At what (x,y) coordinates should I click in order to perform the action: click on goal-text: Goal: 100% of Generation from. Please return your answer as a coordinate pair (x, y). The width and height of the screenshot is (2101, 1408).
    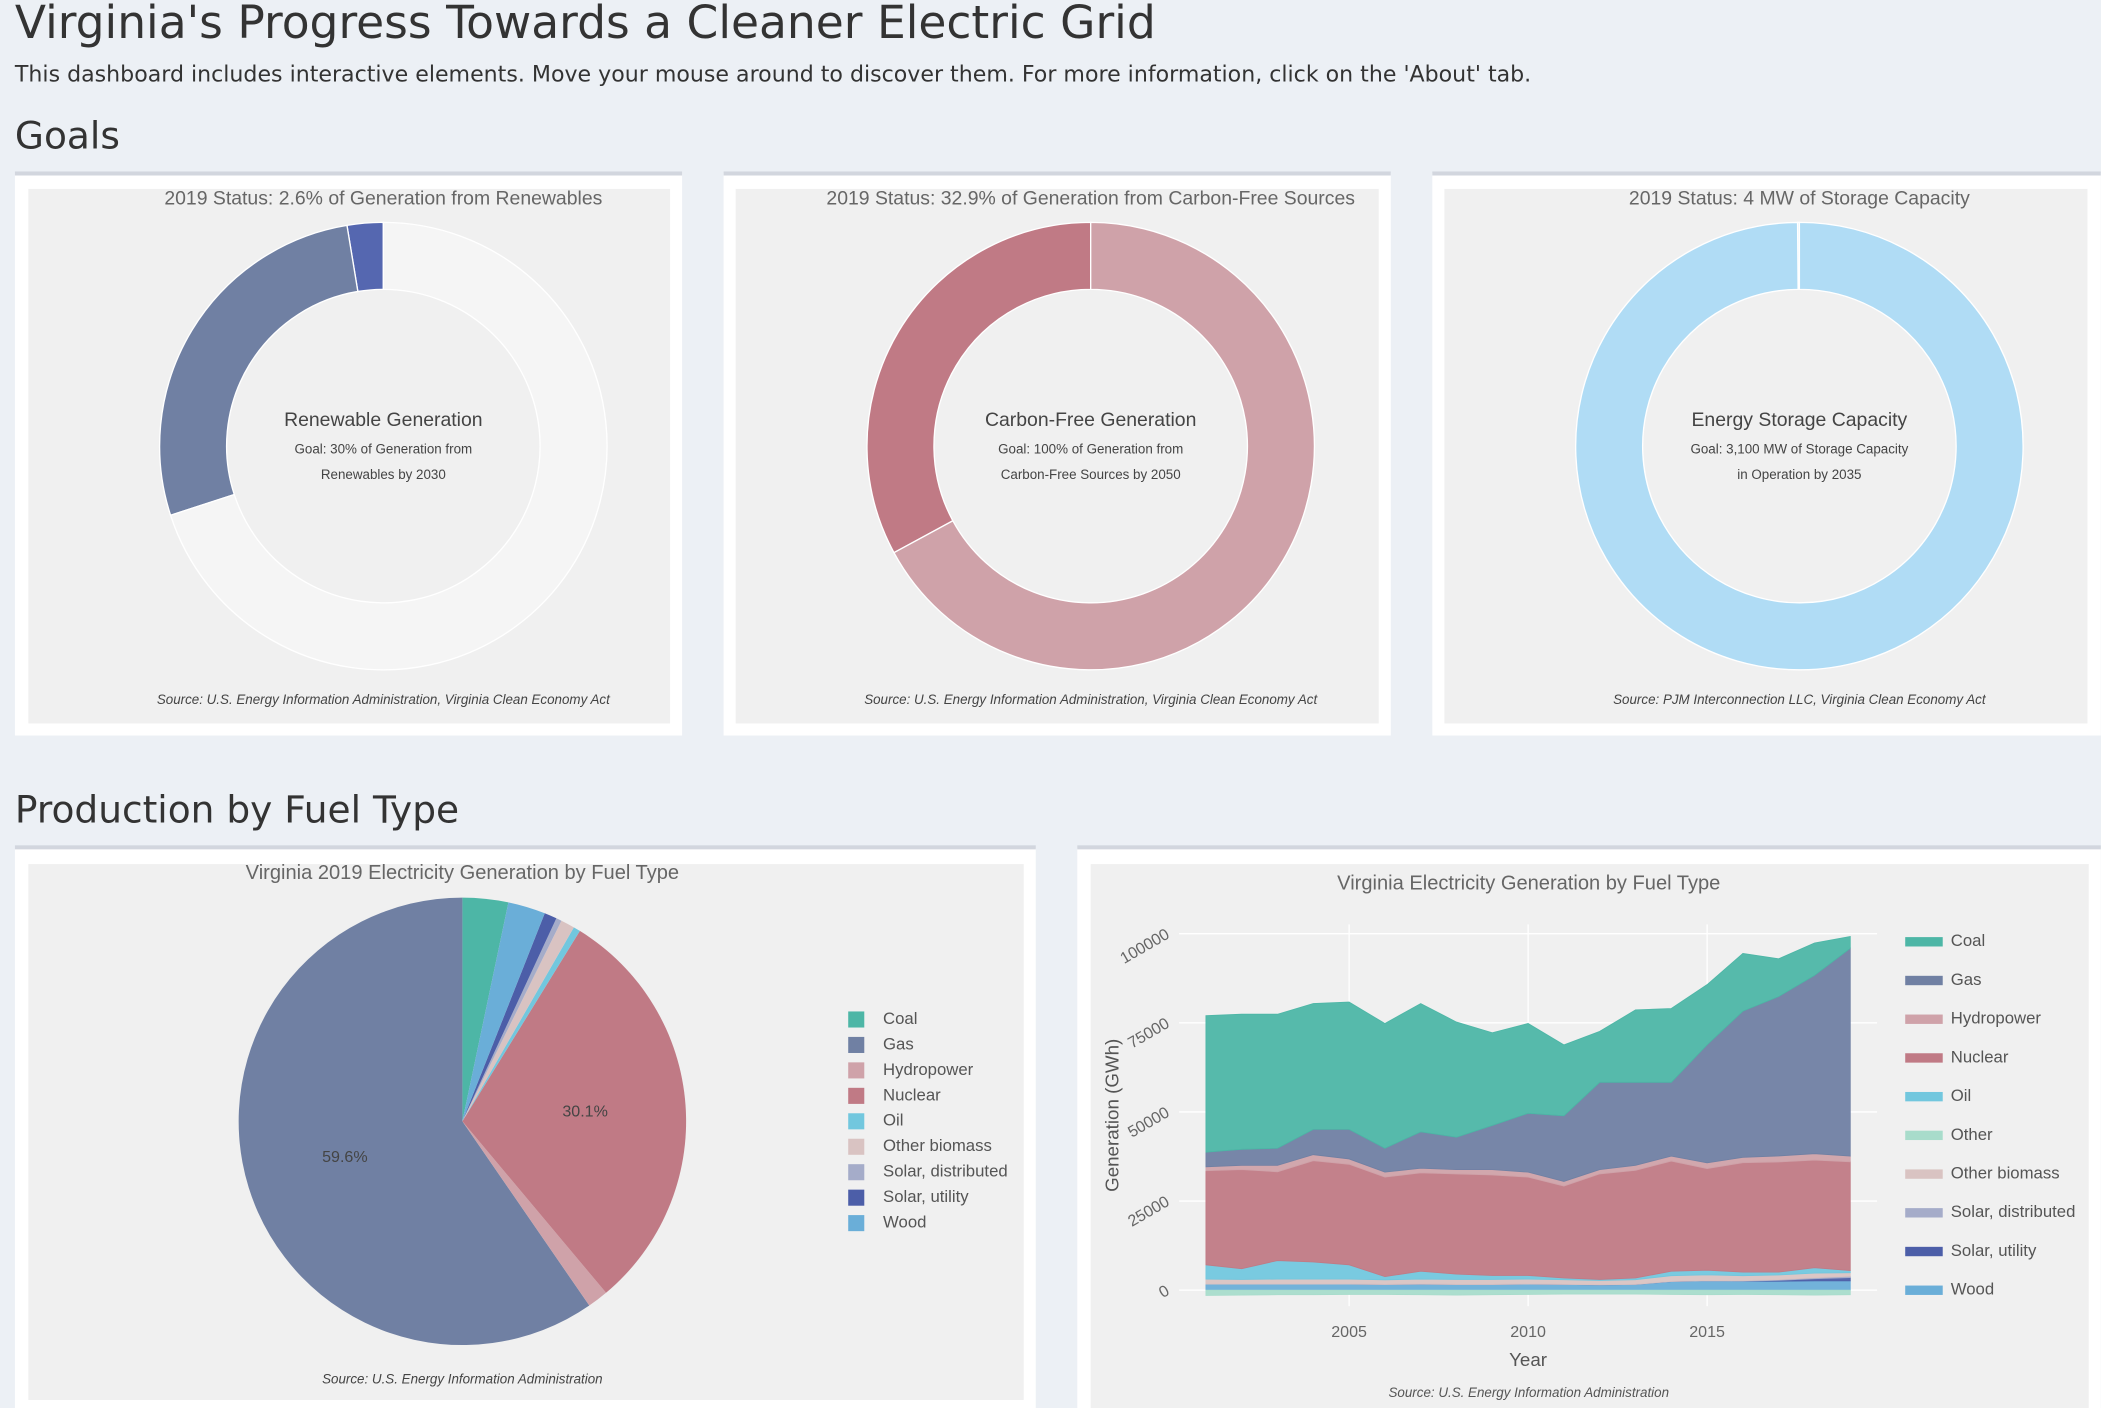
    Looking at the image, I should click on (1090, 449).